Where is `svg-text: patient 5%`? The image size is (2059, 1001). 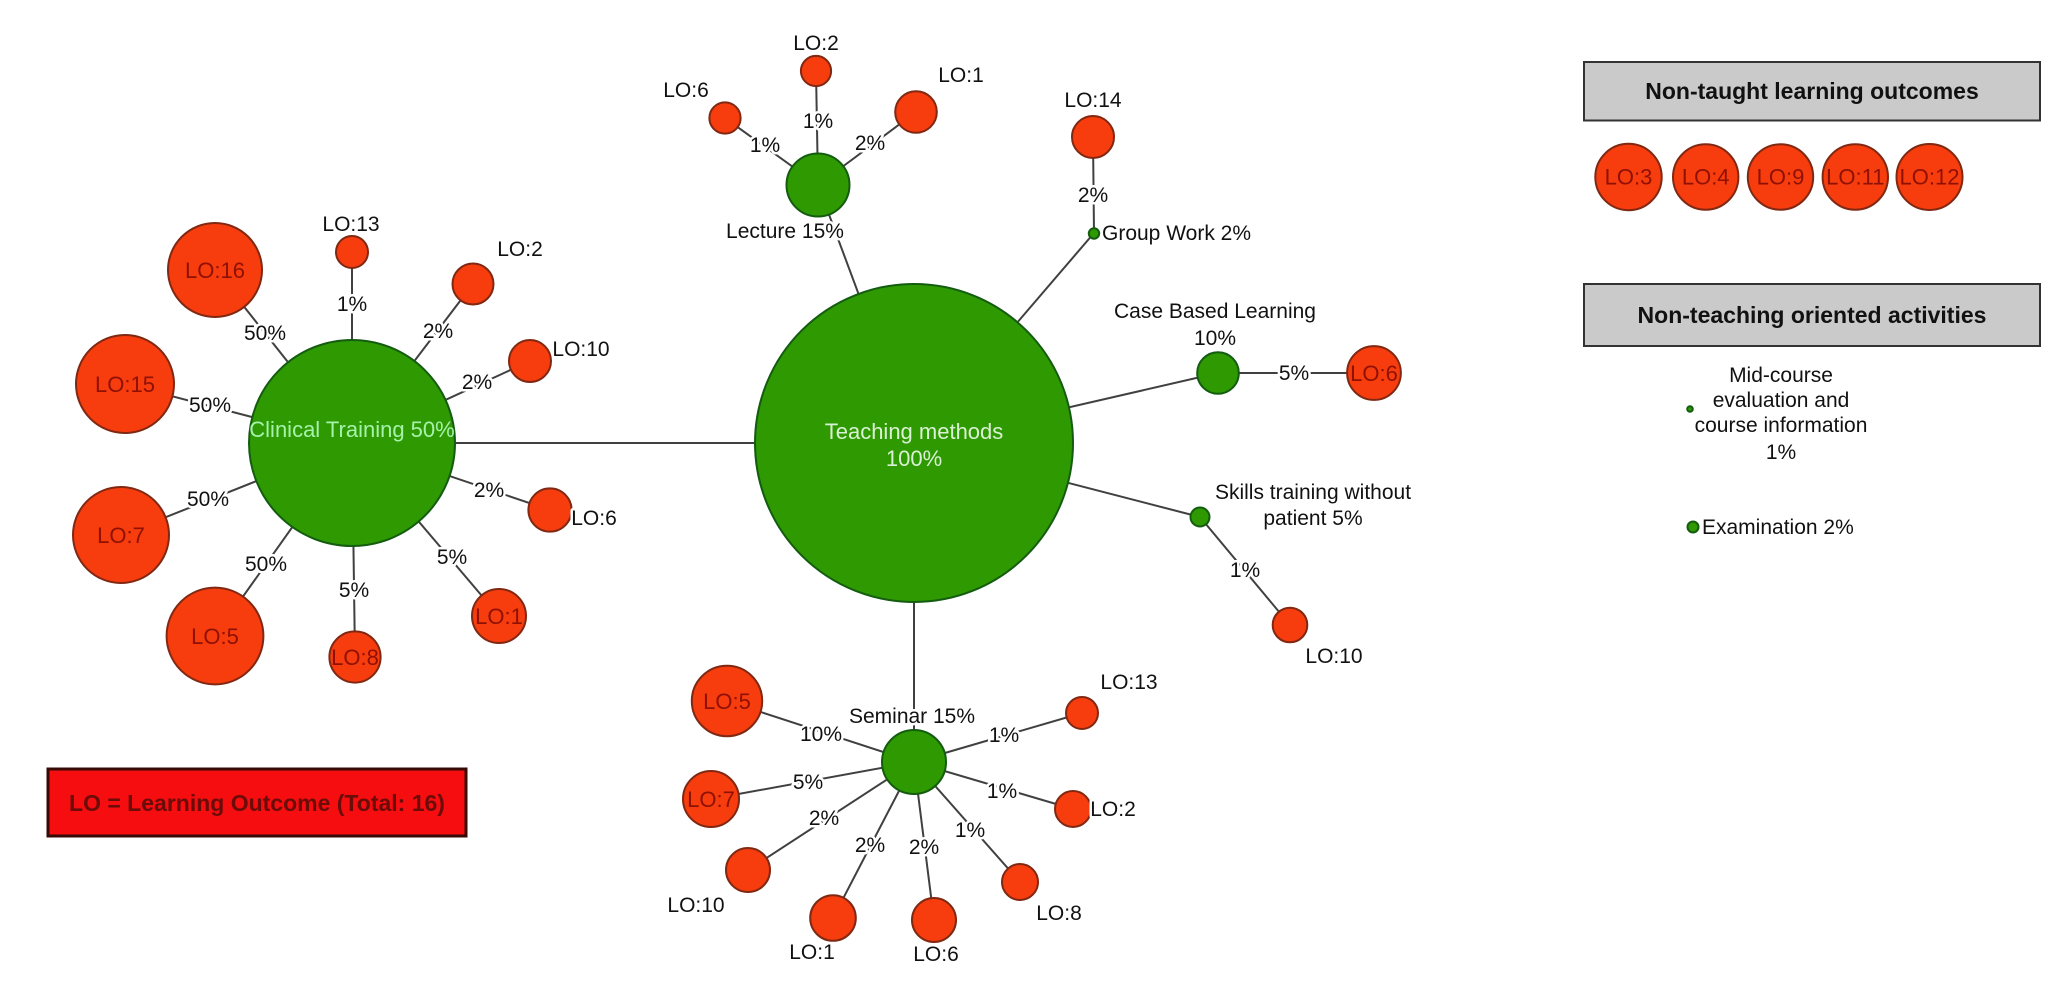
svg-text: patient 5% is located at coordinates (1312, 518).